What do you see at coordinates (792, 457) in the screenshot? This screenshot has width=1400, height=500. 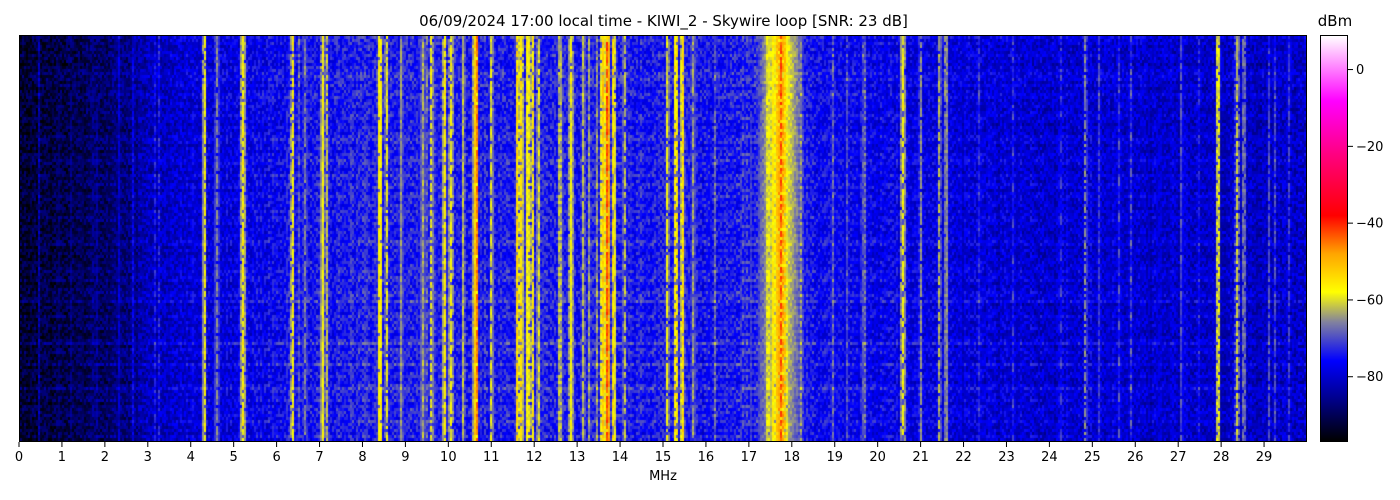 I see `x-tick-label: 18` at bounding box center [792, 457].